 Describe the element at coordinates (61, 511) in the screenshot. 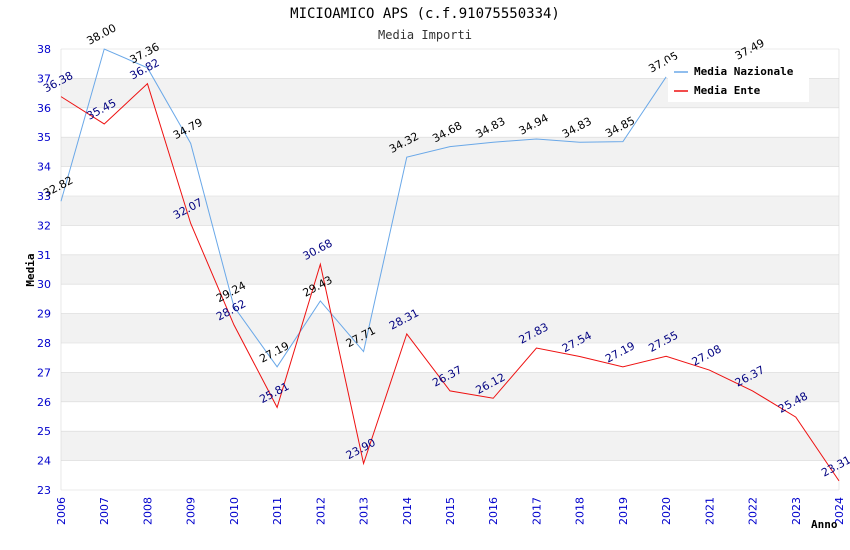

I see `x-tick-label: 2006` at that location.